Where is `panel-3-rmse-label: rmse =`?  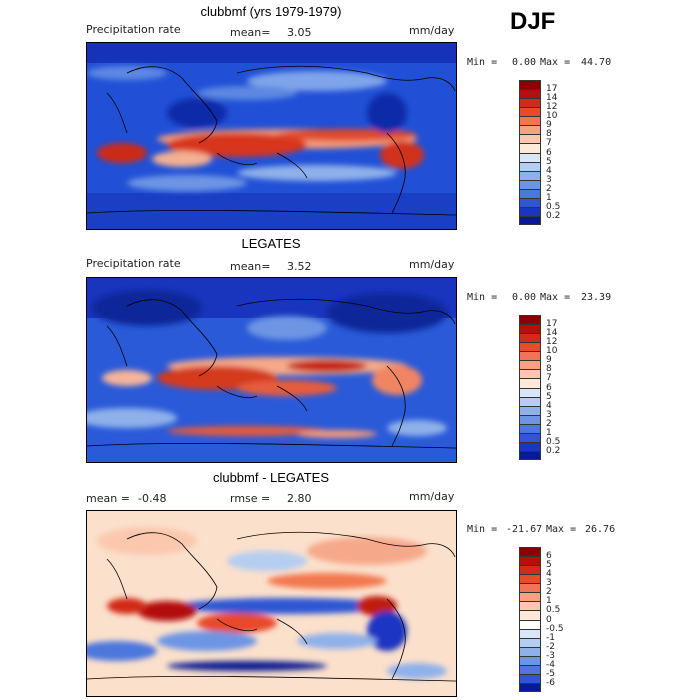
panel-3-rmse-label: rmse = is located at coordinates (250, 498).